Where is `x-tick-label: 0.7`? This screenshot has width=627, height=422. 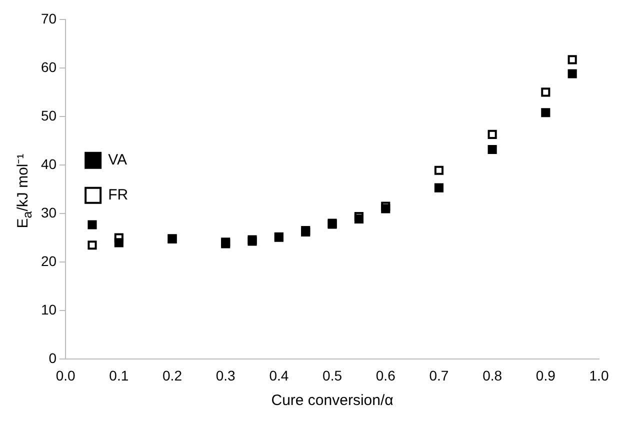
x-tick-label: 0.7 is located at coordinates (439, 375).